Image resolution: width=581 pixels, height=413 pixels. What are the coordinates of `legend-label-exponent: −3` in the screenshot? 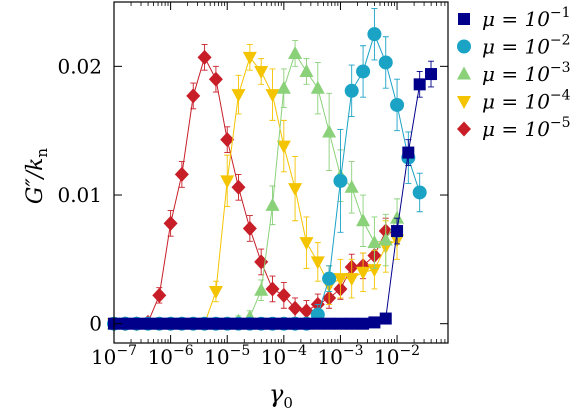 It's located at (560, 68).